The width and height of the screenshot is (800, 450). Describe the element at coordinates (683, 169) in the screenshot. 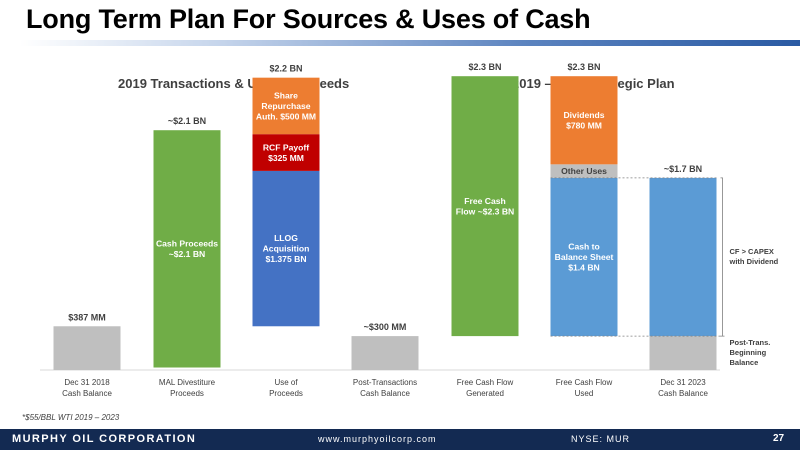

I see `total-label-dec-31-2023-cash-balance: ~$1.7 BN` at that location.